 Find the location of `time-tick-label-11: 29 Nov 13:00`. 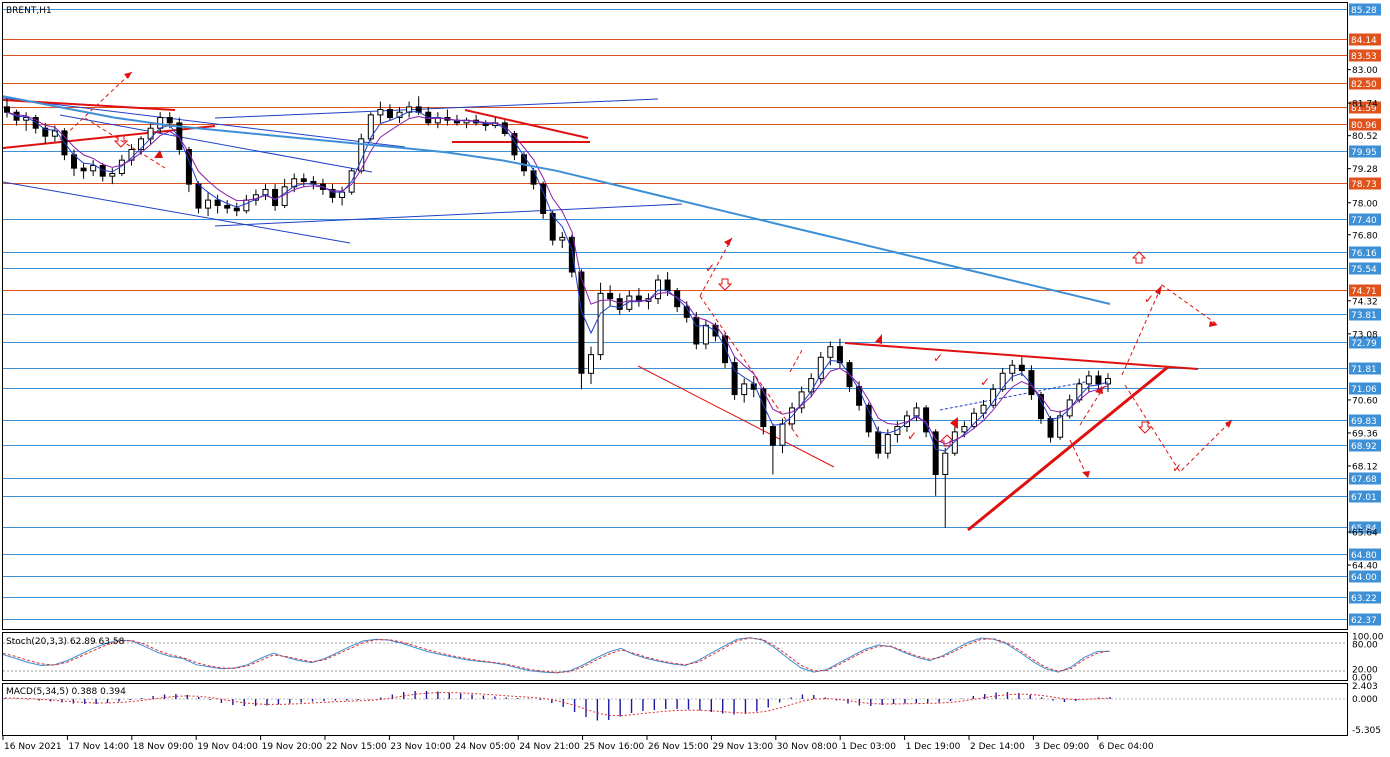

time-tick-label-11: 29 Nov 13:00 is located at coordinates (742, 747).